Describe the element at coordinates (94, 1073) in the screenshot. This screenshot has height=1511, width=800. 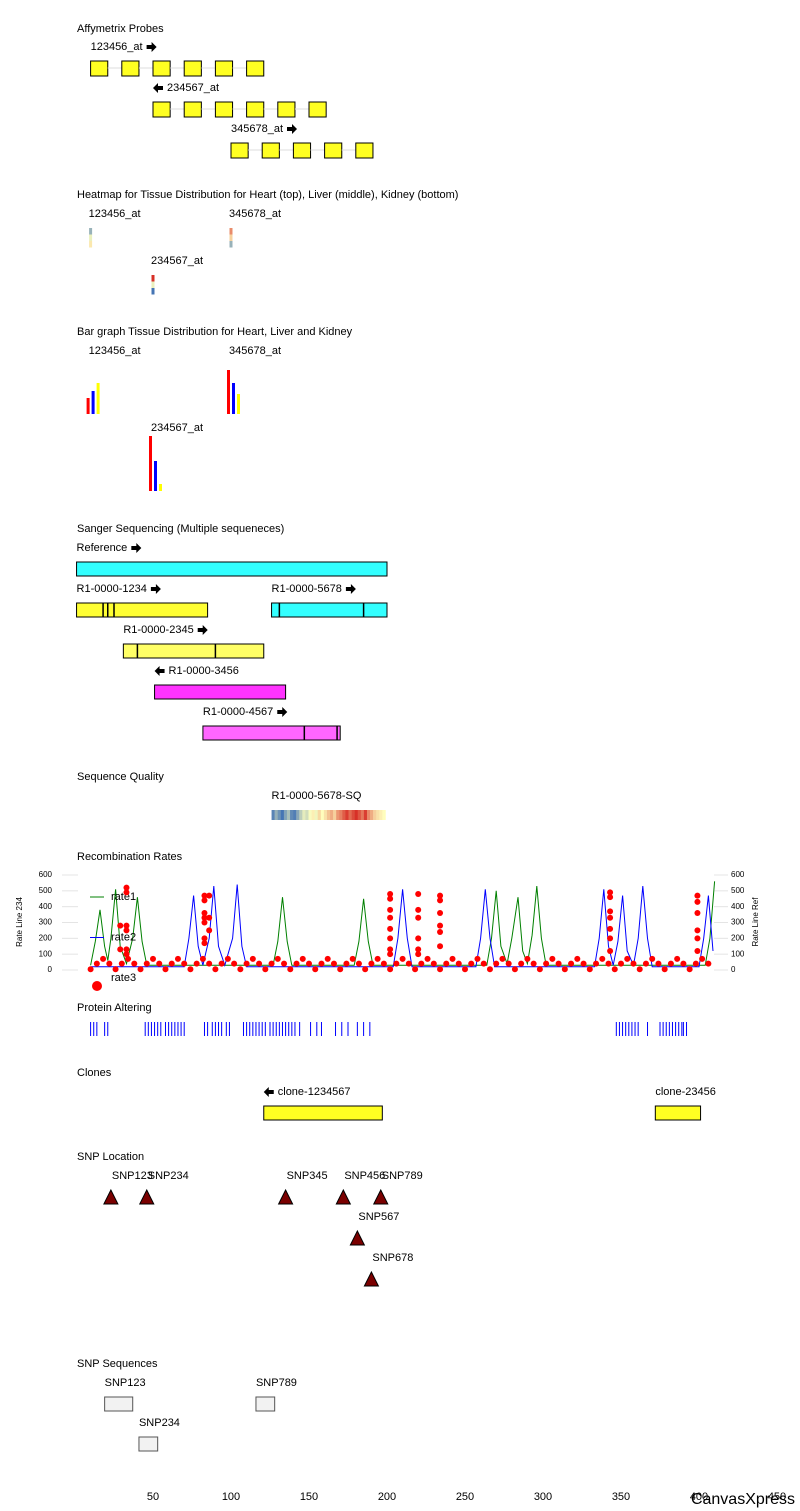
I see `track-title: Clones` at that location.